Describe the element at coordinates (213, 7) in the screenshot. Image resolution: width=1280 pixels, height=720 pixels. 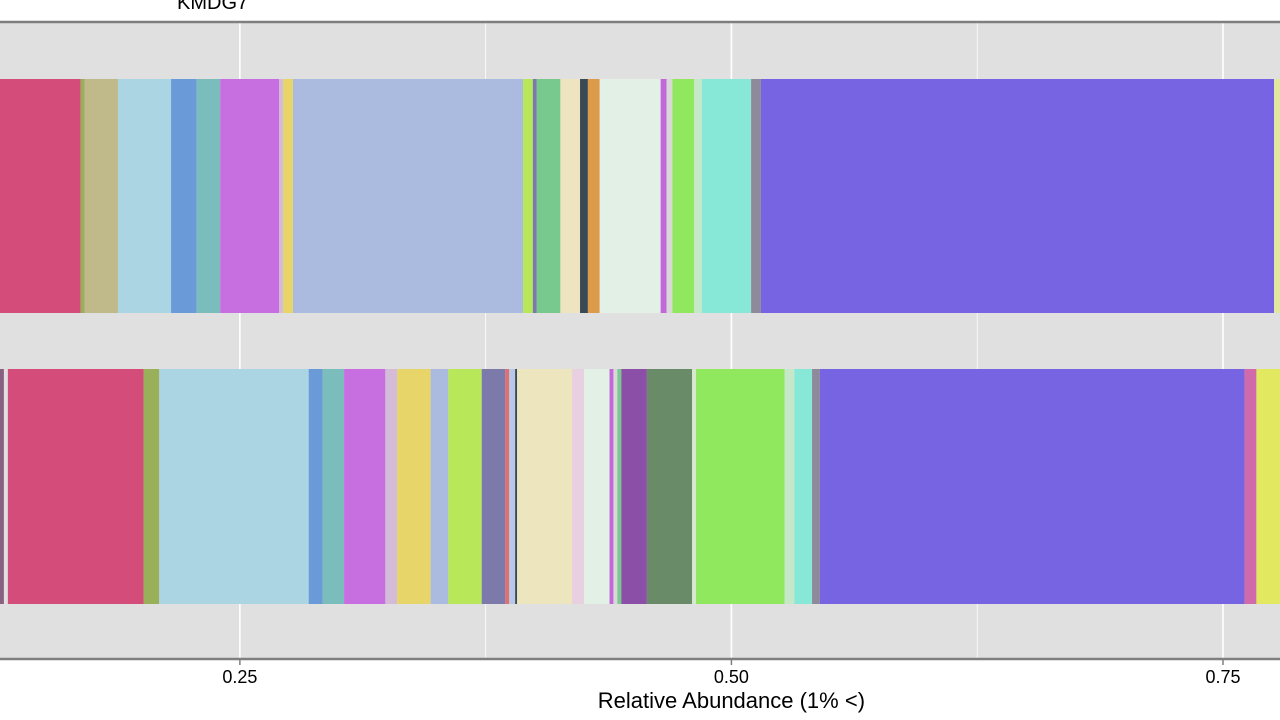
I see `facet-strip-label: KMDG7` at that location.